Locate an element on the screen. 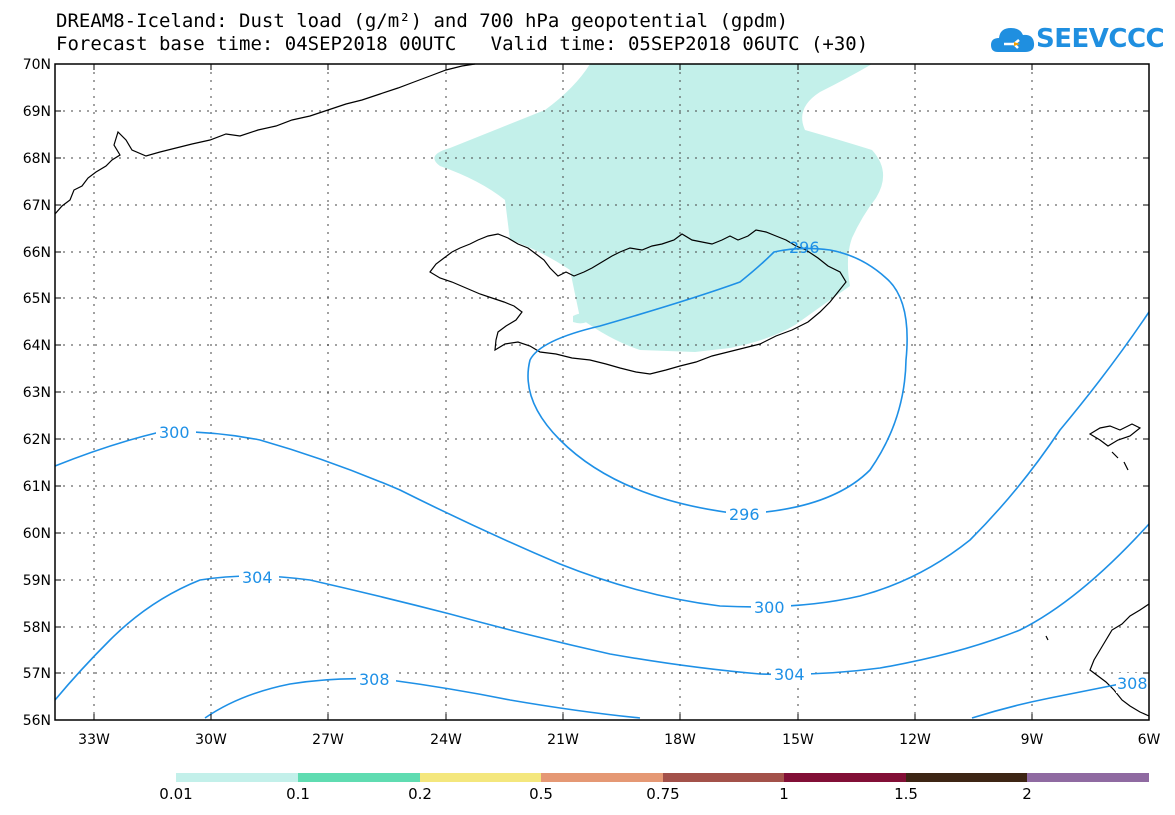 This screenshot has width=1175, height=815. lat-label: 57N is located at coordinates (37, 674).